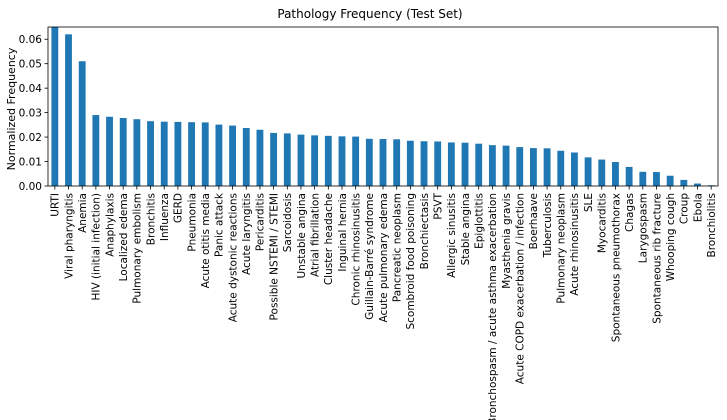 This screenshot has height=420, width=727. Describe the element at coordinates (110, 225) in the screenshot. I see `x-tick-label-4: Anaphylaxis` at that location.